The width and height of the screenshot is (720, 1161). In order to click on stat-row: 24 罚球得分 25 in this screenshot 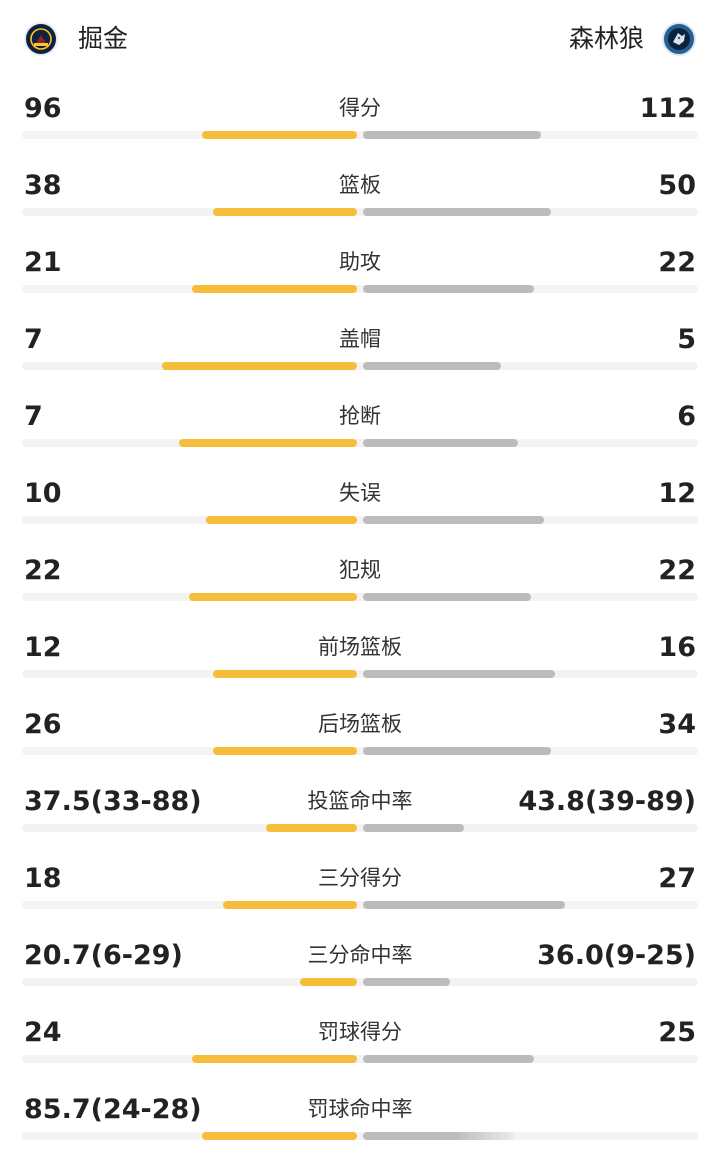, I will do `click(360, 1045)`.